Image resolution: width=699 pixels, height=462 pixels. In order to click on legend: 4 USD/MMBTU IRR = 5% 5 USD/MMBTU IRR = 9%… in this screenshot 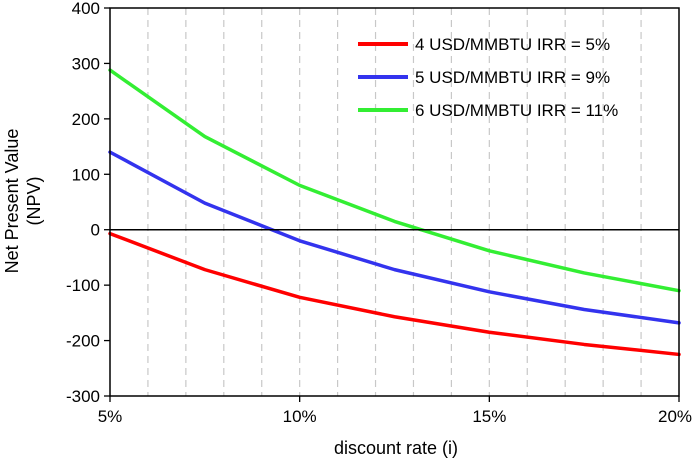, I will do `click(488, 77)`.